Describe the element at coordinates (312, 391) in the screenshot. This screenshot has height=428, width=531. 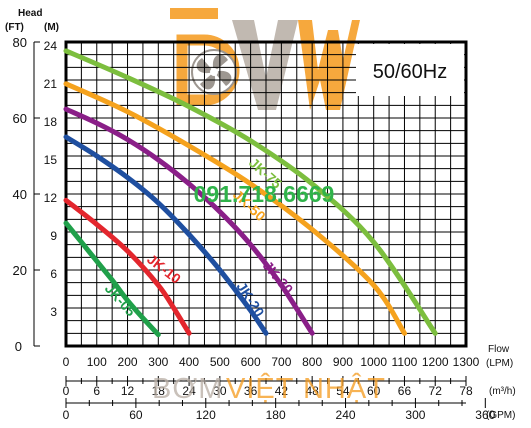
I see `m3h-tick-label: 48` at that location.